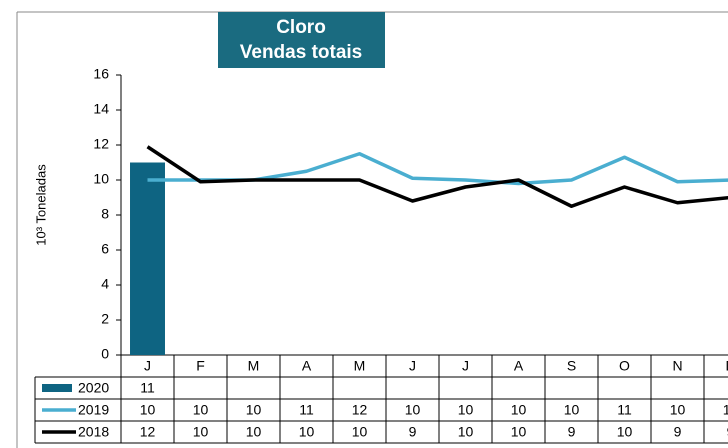 This screenshot has height=448, width=728. What do you see at coordinates (677, 366) in the screenshot?
I see `x-tick-label: N` at bounding box center [677, 366].